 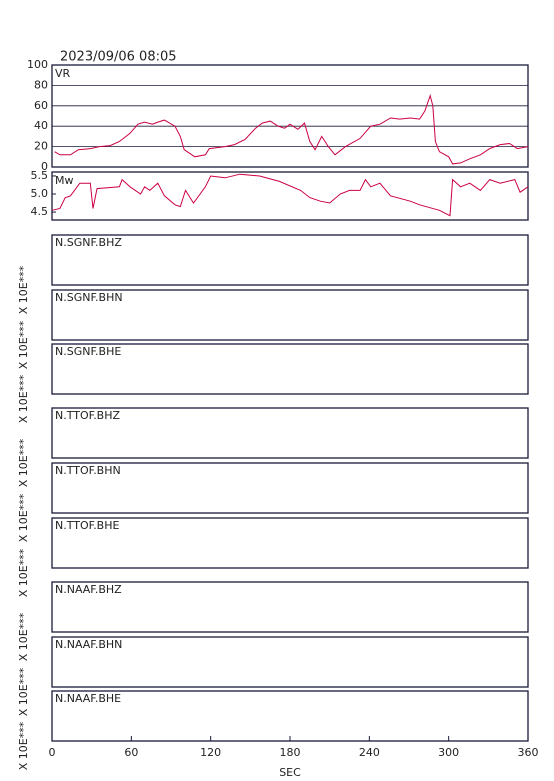 I want to click on y-tick-label: 5.0, so click(x=40, y=193).